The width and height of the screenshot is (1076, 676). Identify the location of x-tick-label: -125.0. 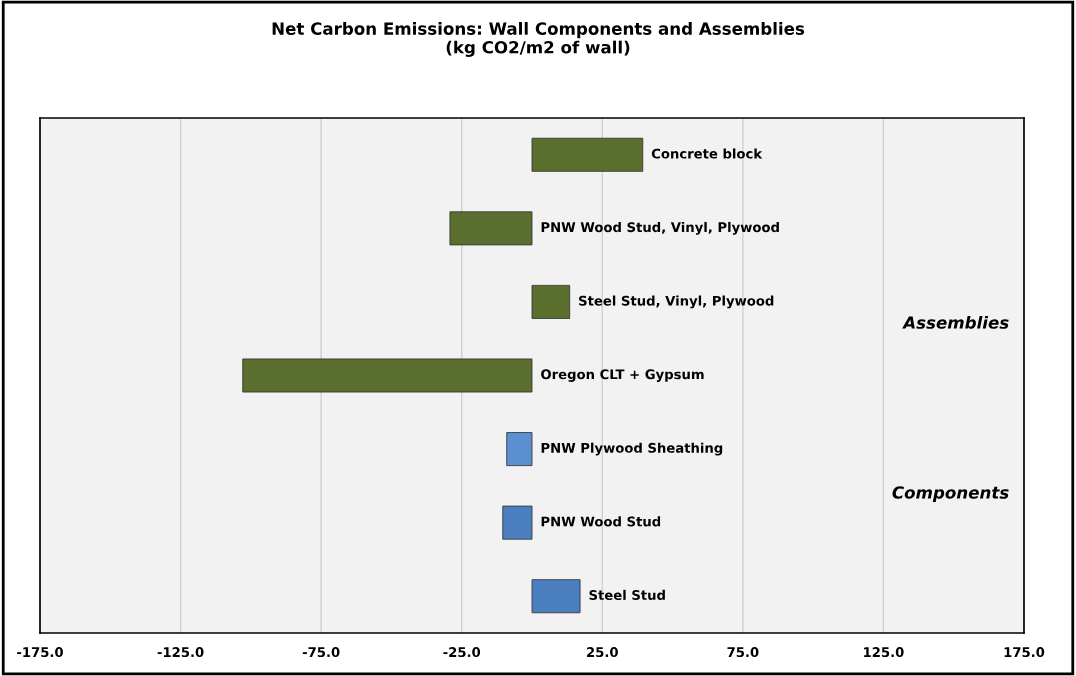
(180, 652).